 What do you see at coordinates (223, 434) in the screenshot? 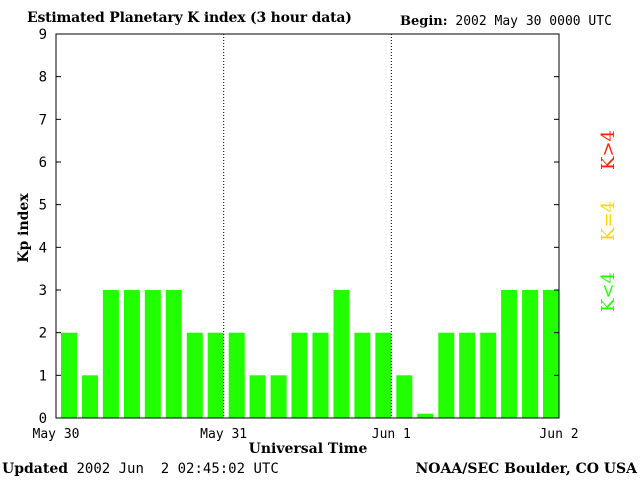
I see `x-tick-label: May 31` at bounding box center [223, 434].